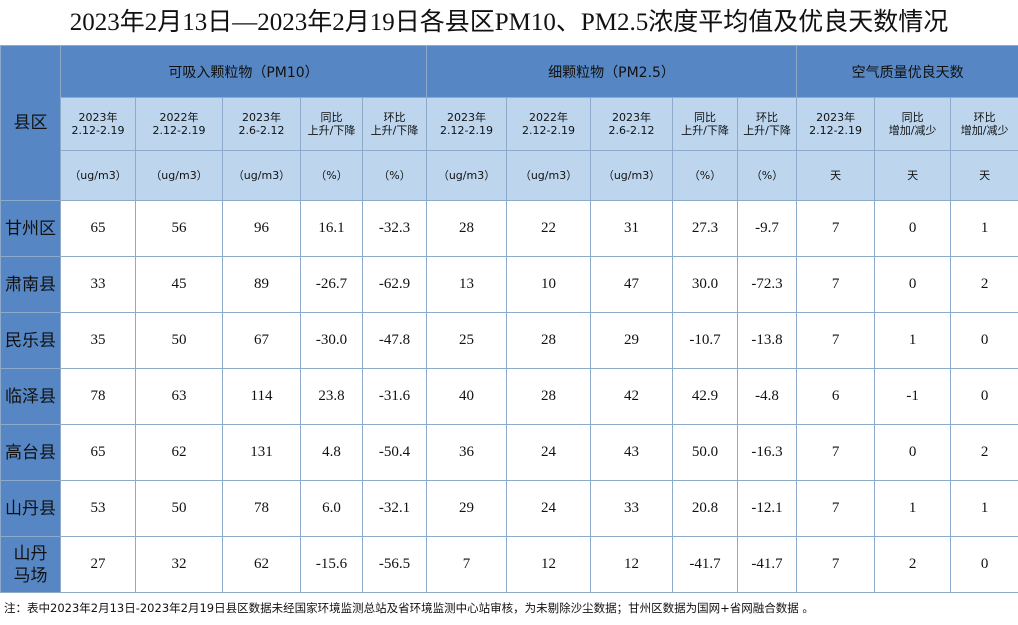 This screenshot has height=625, width=1018. Describe the element at coordinates (243, 71) in the screenshot. I see `group-header: 可吸入颗粒物（PM10）` at that location.